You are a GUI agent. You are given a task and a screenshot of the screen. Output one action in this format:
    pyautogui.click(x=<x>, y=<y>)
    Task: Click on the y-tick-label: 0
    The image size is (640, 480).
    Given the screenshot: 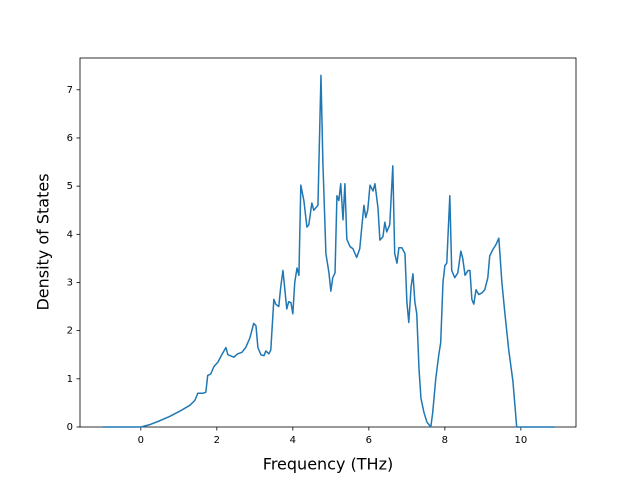 What is the action you would take?
    pyautogui.click(x=70, y=427)
    